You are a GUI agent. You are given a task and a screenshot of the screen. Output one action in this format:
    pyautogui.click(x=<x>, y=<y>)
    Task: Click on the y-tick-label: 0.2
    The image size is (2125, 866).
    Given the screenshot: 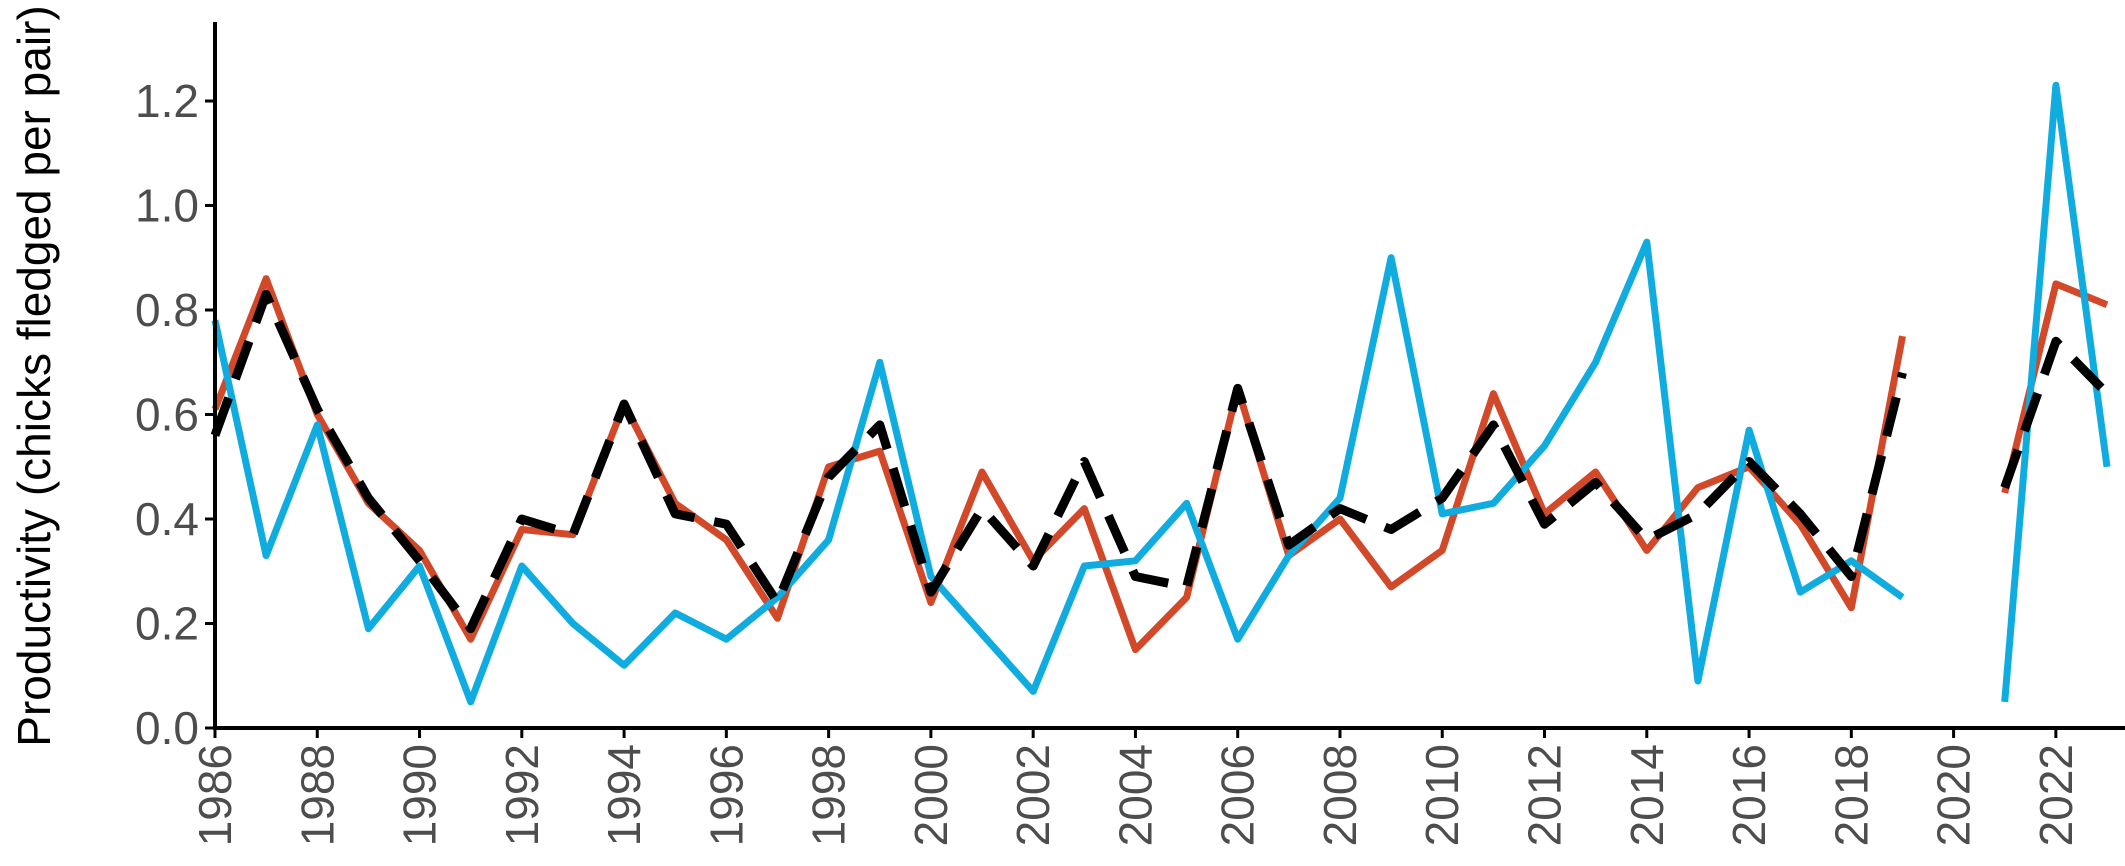 What is the action you would take?
    pyautogui.click(x=167, y=624)
    